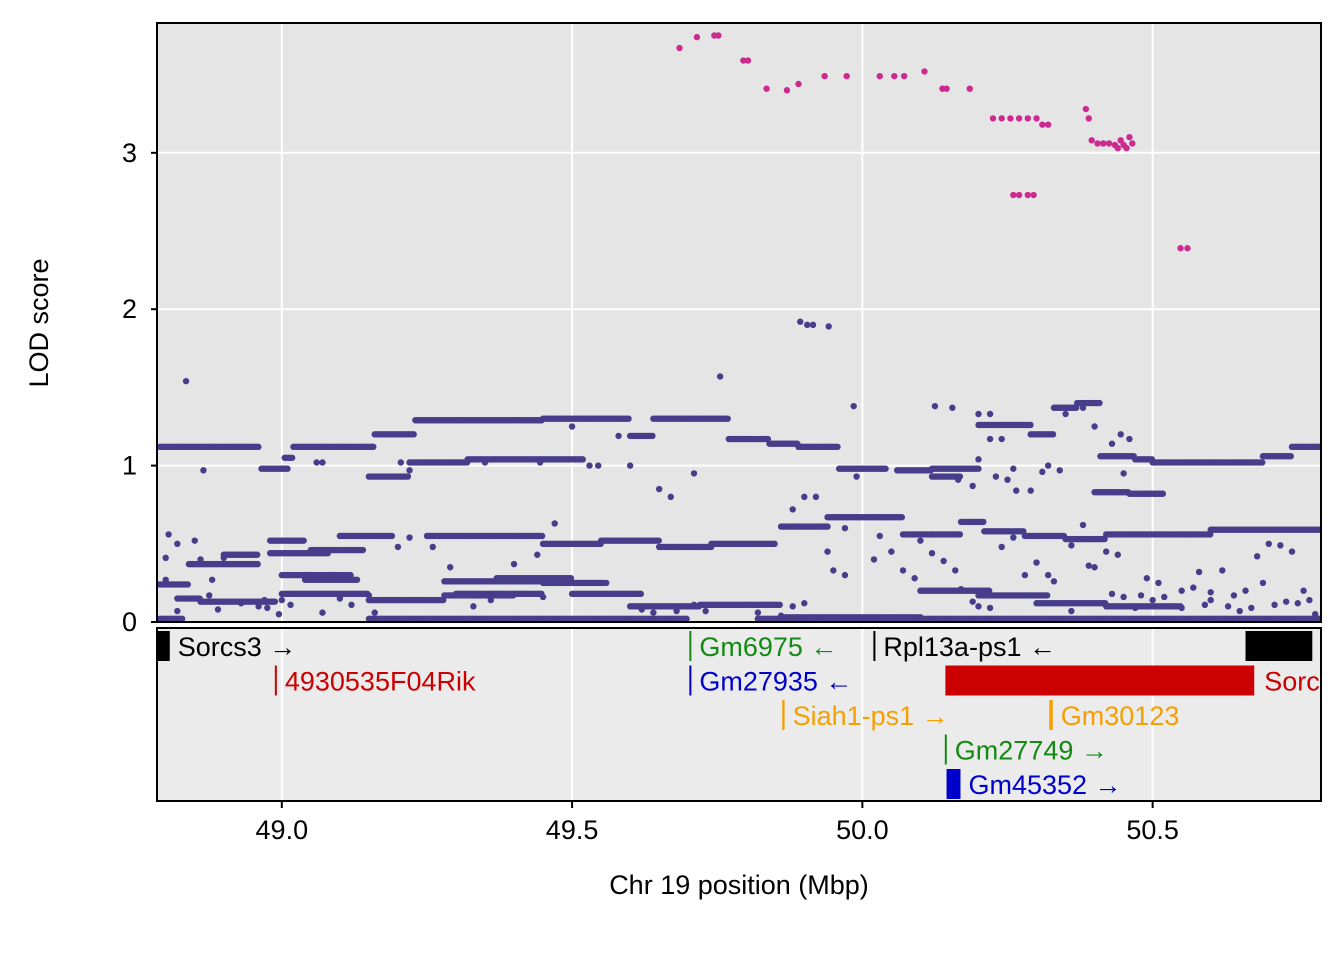 The width and height of the screenshot is (1344, 965). What do you see at coordinates (969, 647) in the screenshot?
I see `gene-label: Rpl13a-ps1 ←` at bounding box center [969, 647].